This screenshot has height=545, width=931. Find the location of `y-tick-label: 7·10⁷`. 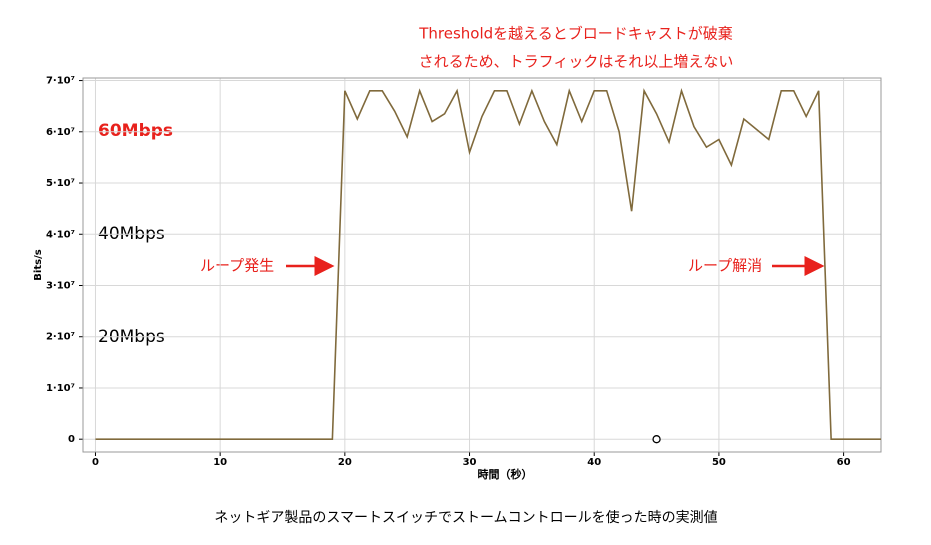

y-tick-label: 7·10⁷ is located at coordinates (60, 81).